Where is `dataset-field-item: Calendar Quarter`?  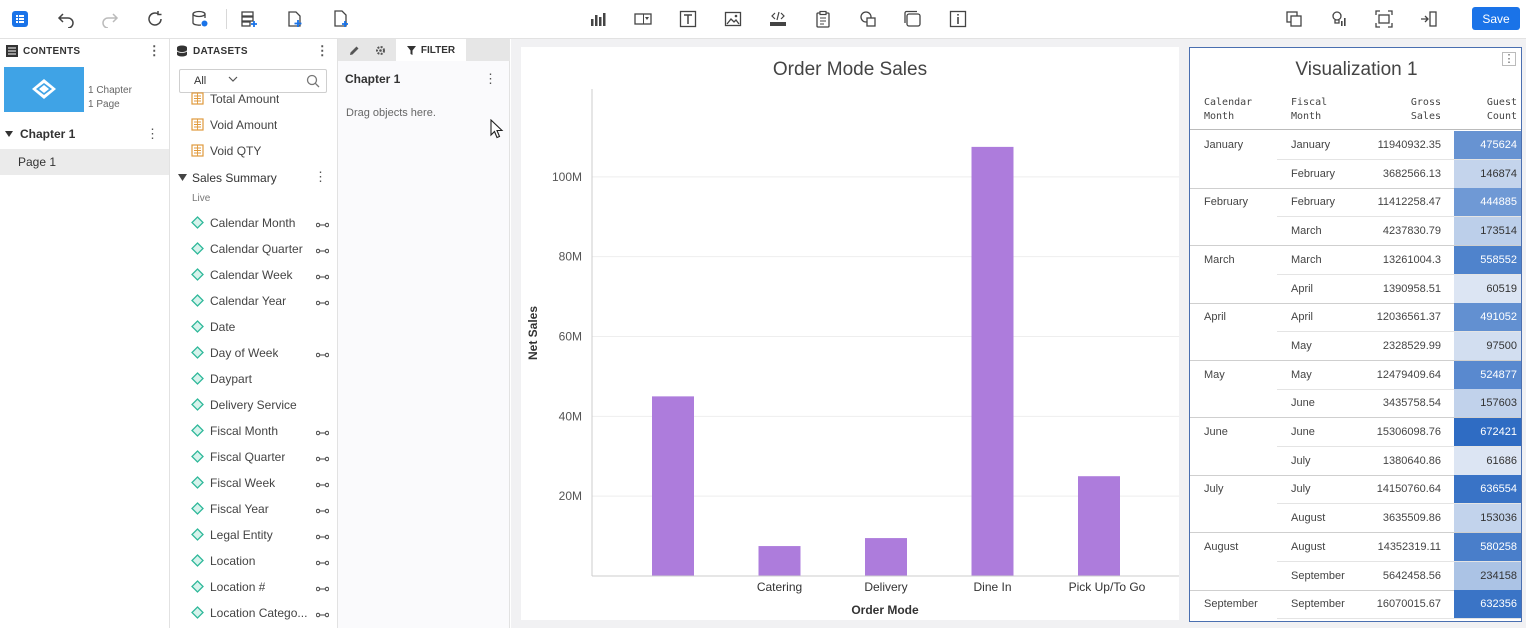
dataset-field-item: Calendar Quarter is located at coordinates (253, 249).